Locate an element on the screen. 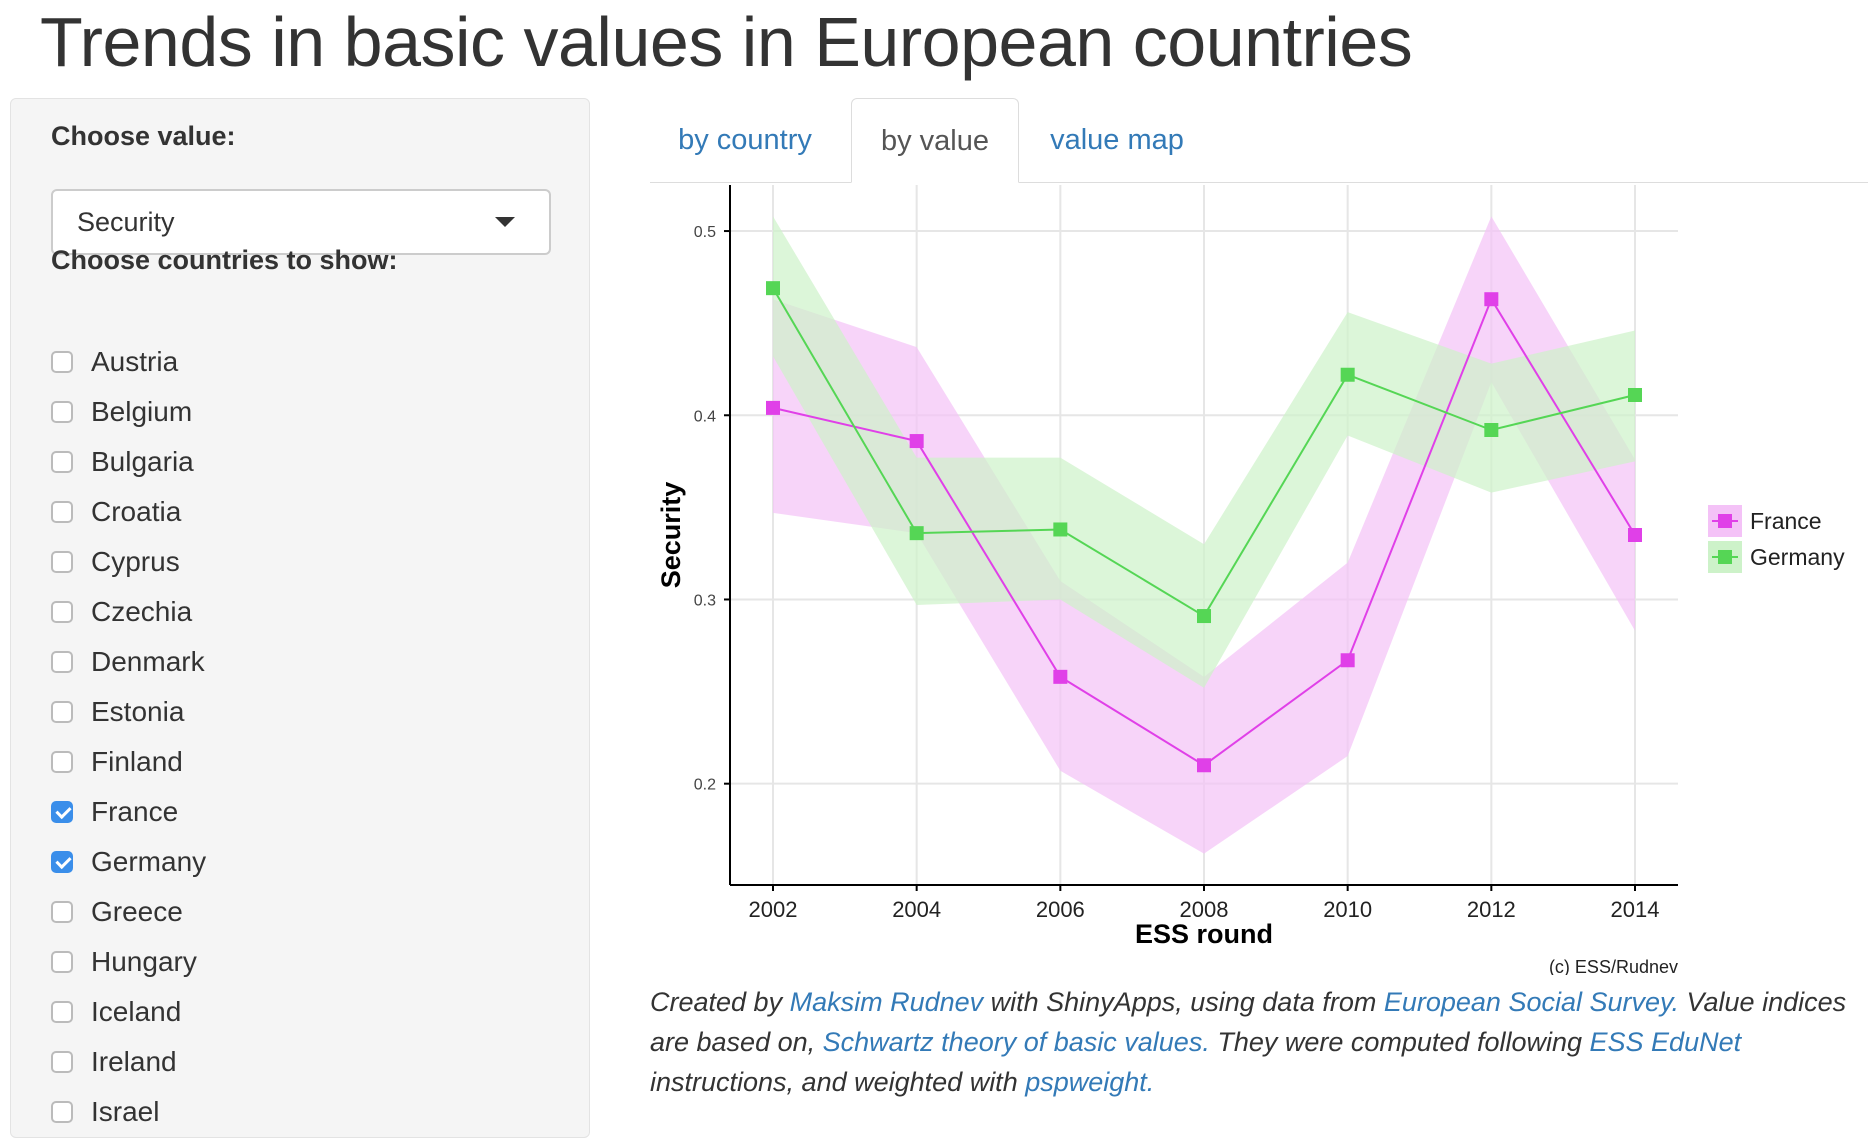 This screenshot has height=1138, width=1868. country-checkbox-france: France is located at coordinates (128, 812).